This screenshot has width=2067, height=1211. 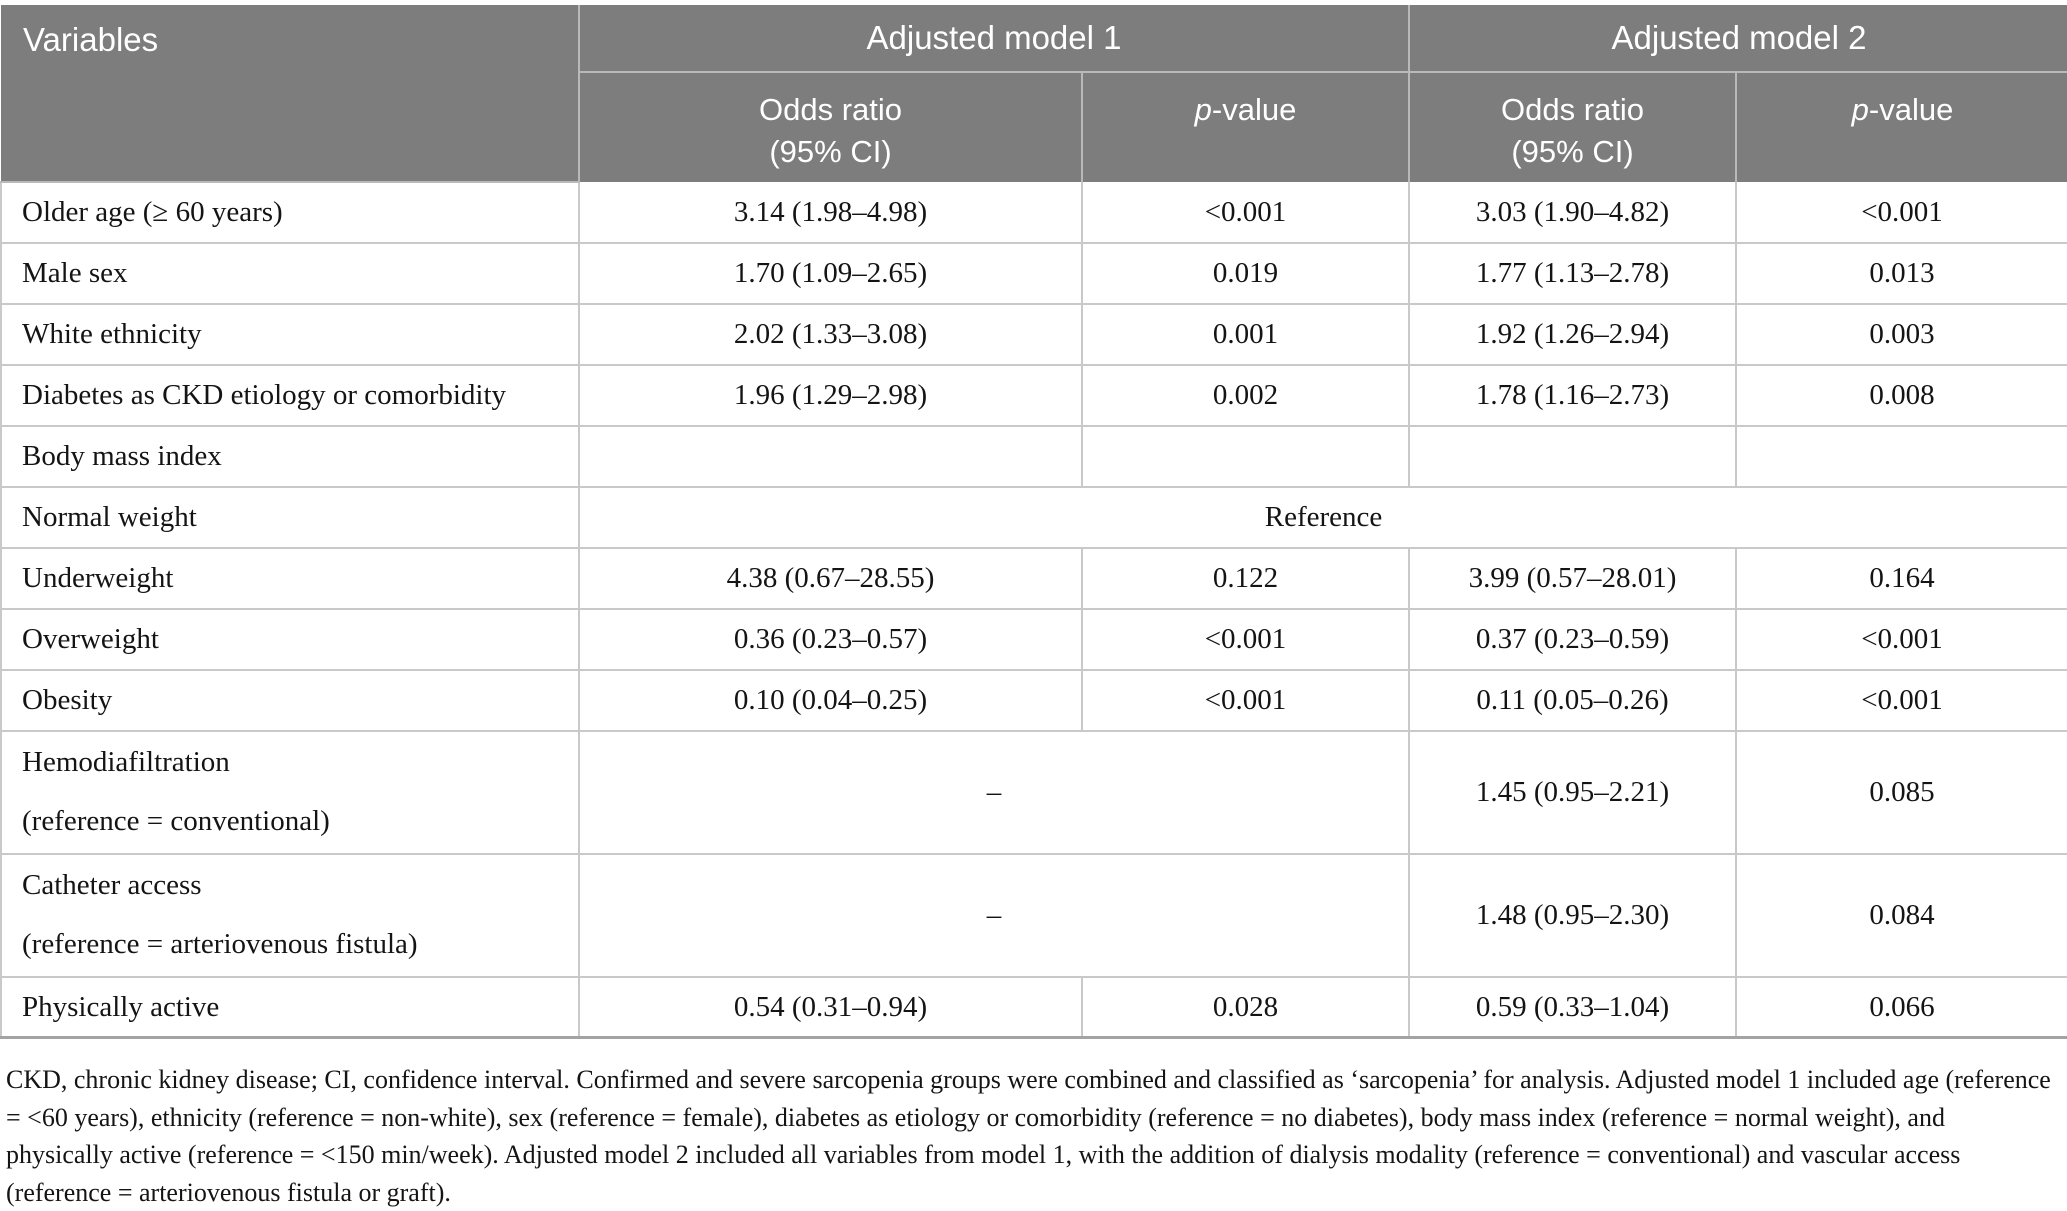 What do you see at coordinates (1572, 273) in the screenshot?
I see `cell-m2-or: 1.77 (1.13–2.78)` at bounding box center [1572, 273].